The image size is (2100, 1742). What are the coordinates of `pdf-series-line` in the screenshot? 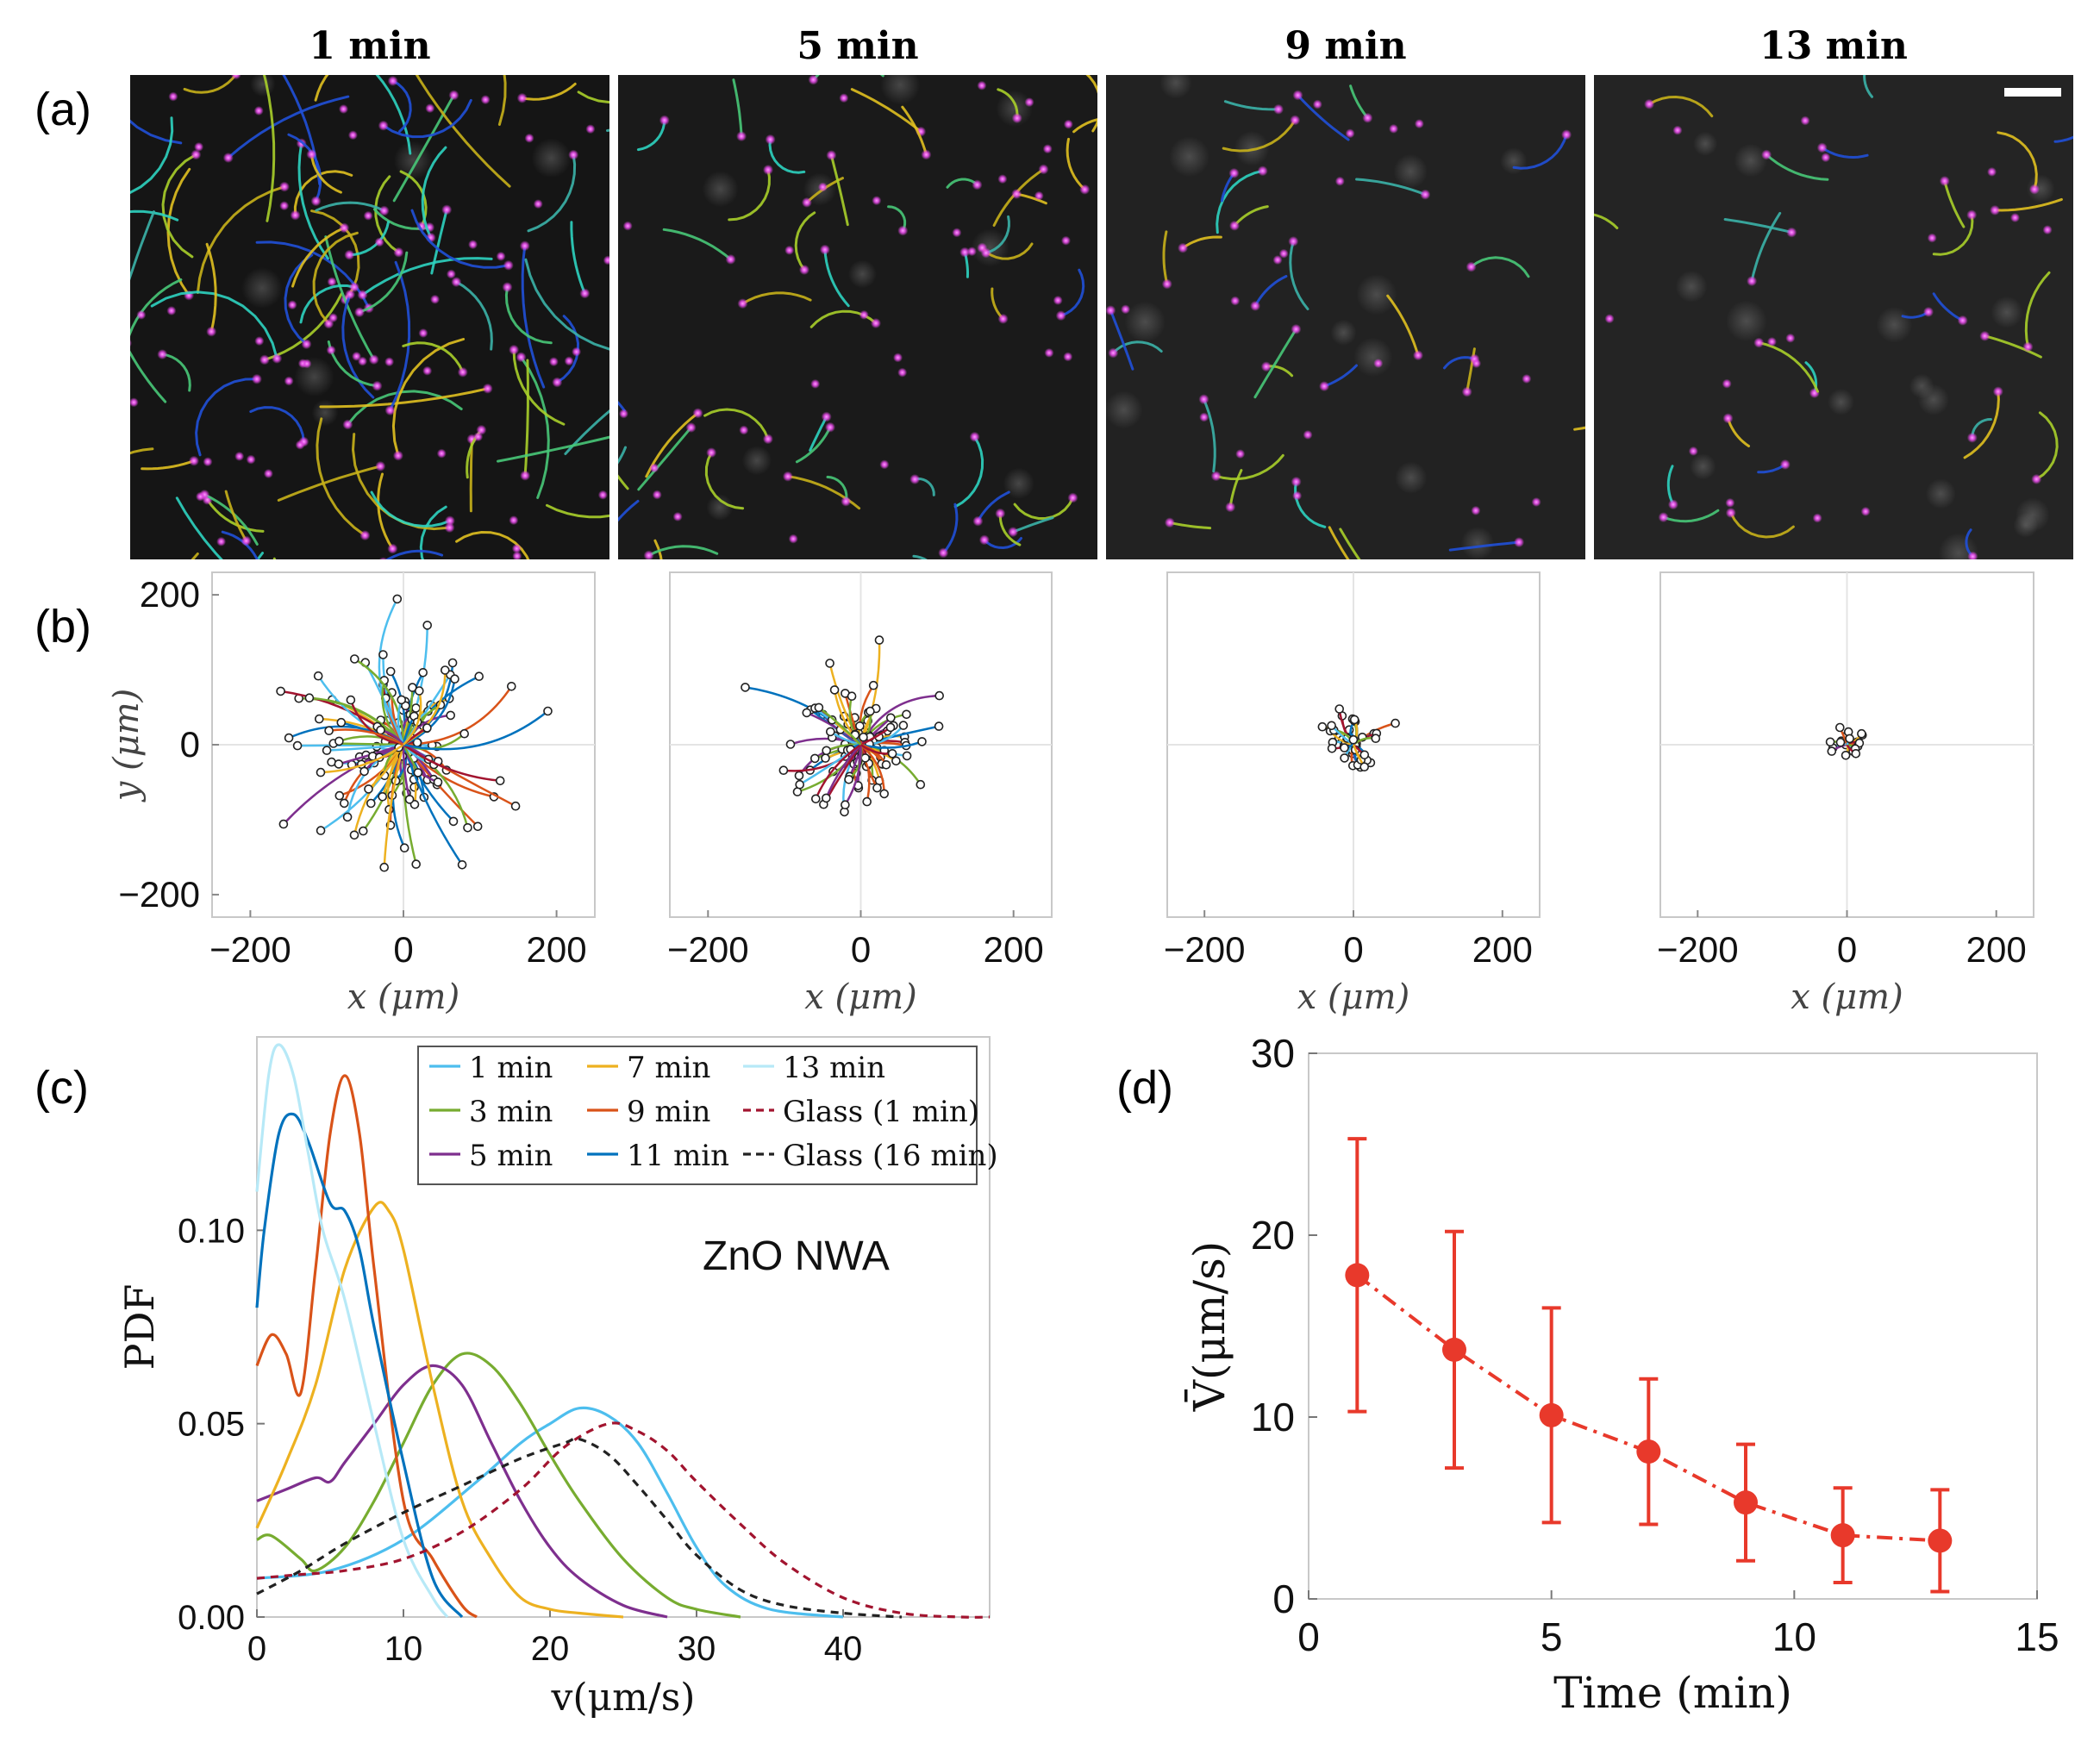 It's located at (352, 1331).